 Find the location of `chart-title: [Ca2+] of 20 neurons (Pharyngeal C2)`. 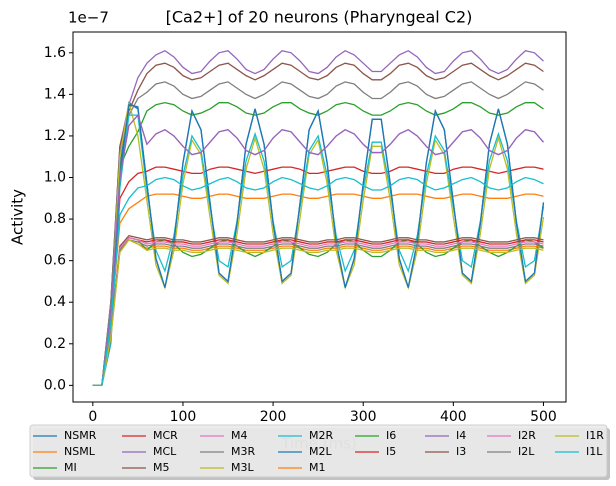

chart-title: [Ca2+] of 20 neurons (Pharyngeal C2) is located at coordinates (319, 17).